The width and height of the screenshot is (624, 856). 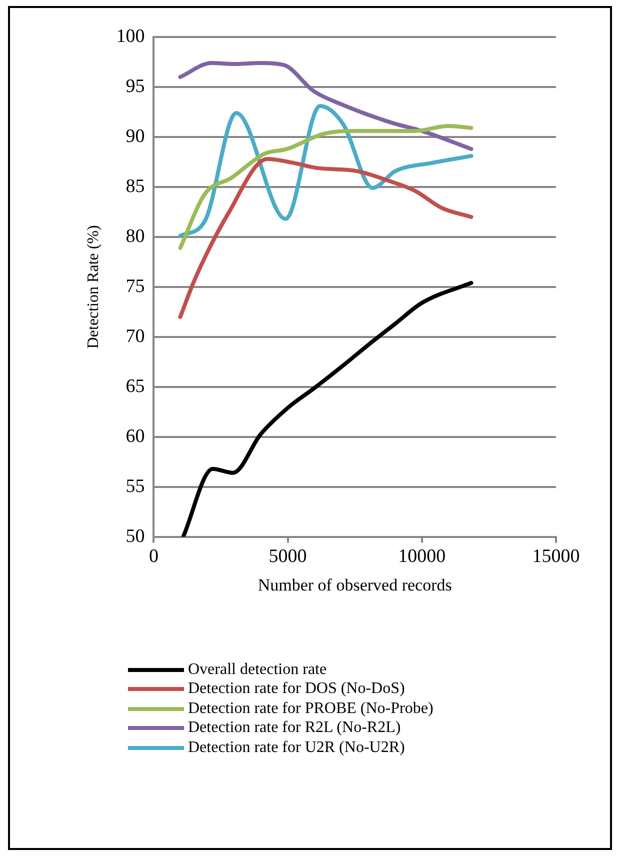 I want to click on y-tick-label: 90, so click(x=135, y=136).